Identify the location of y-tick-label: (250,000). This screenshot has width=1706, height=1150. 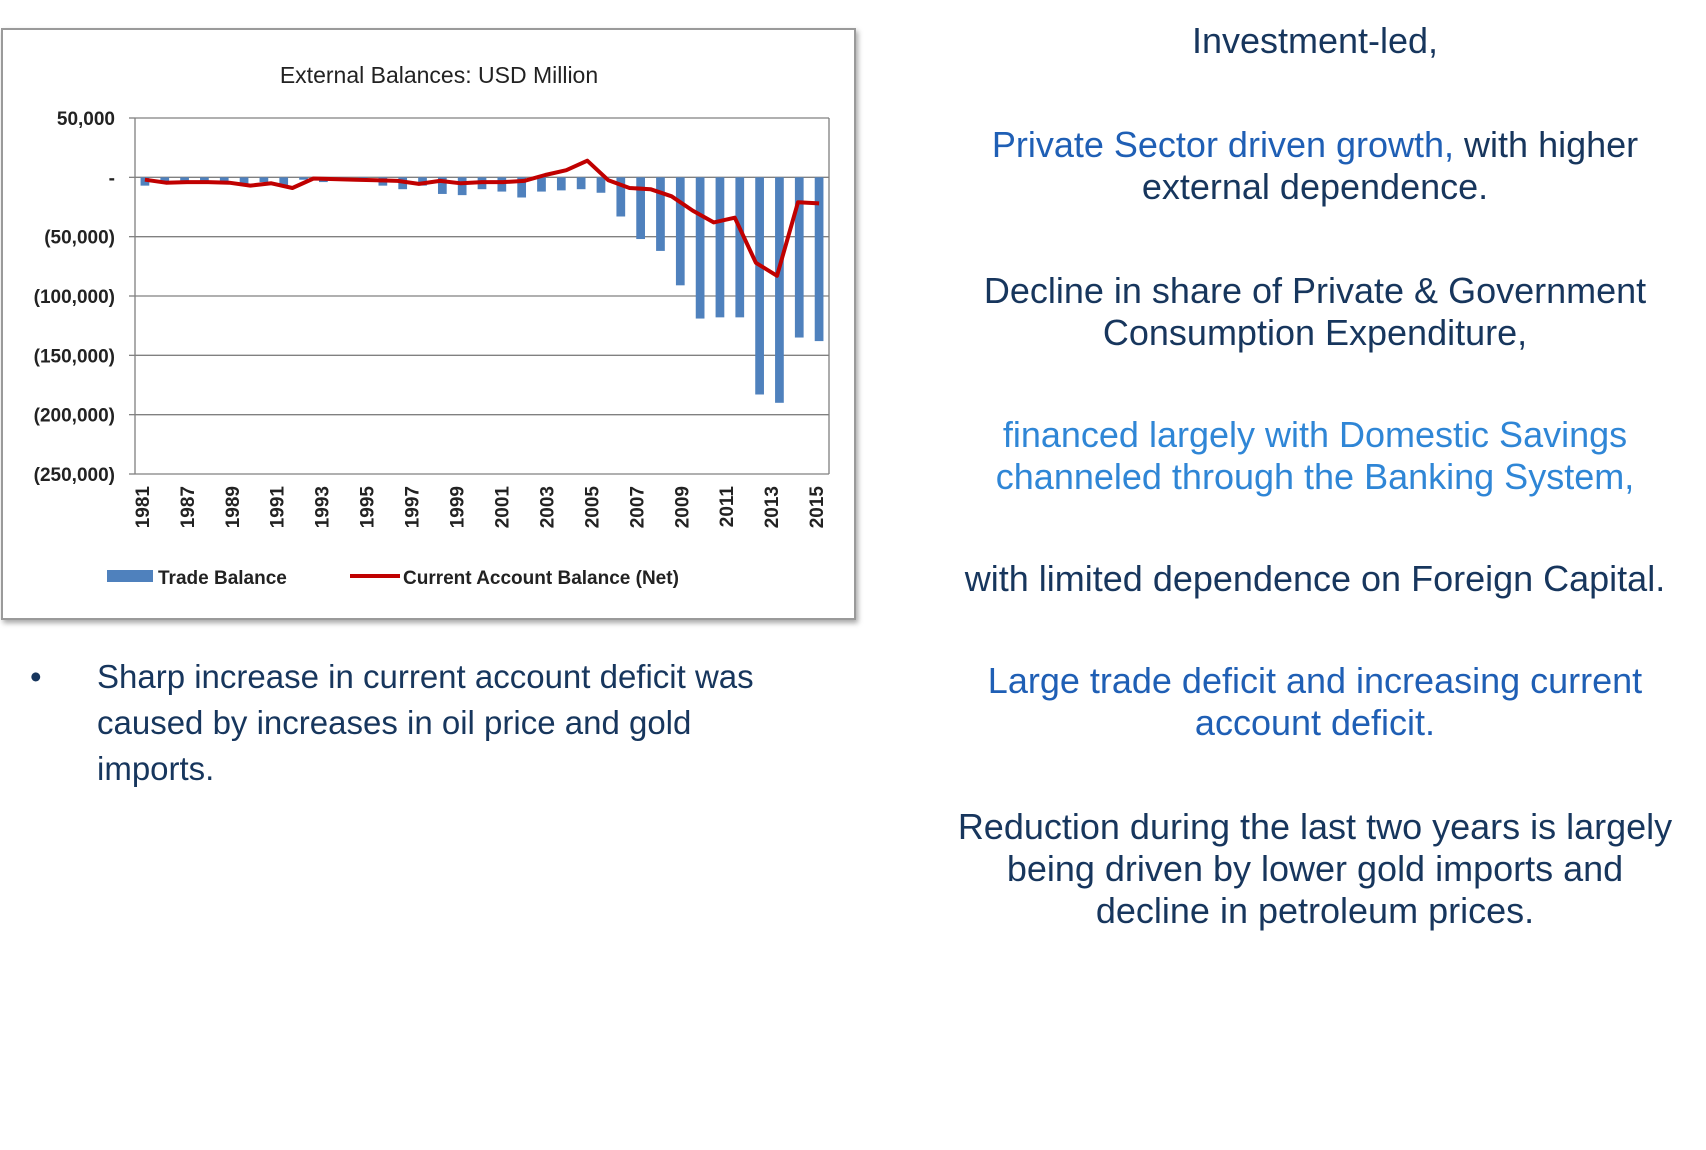
(74, 475).